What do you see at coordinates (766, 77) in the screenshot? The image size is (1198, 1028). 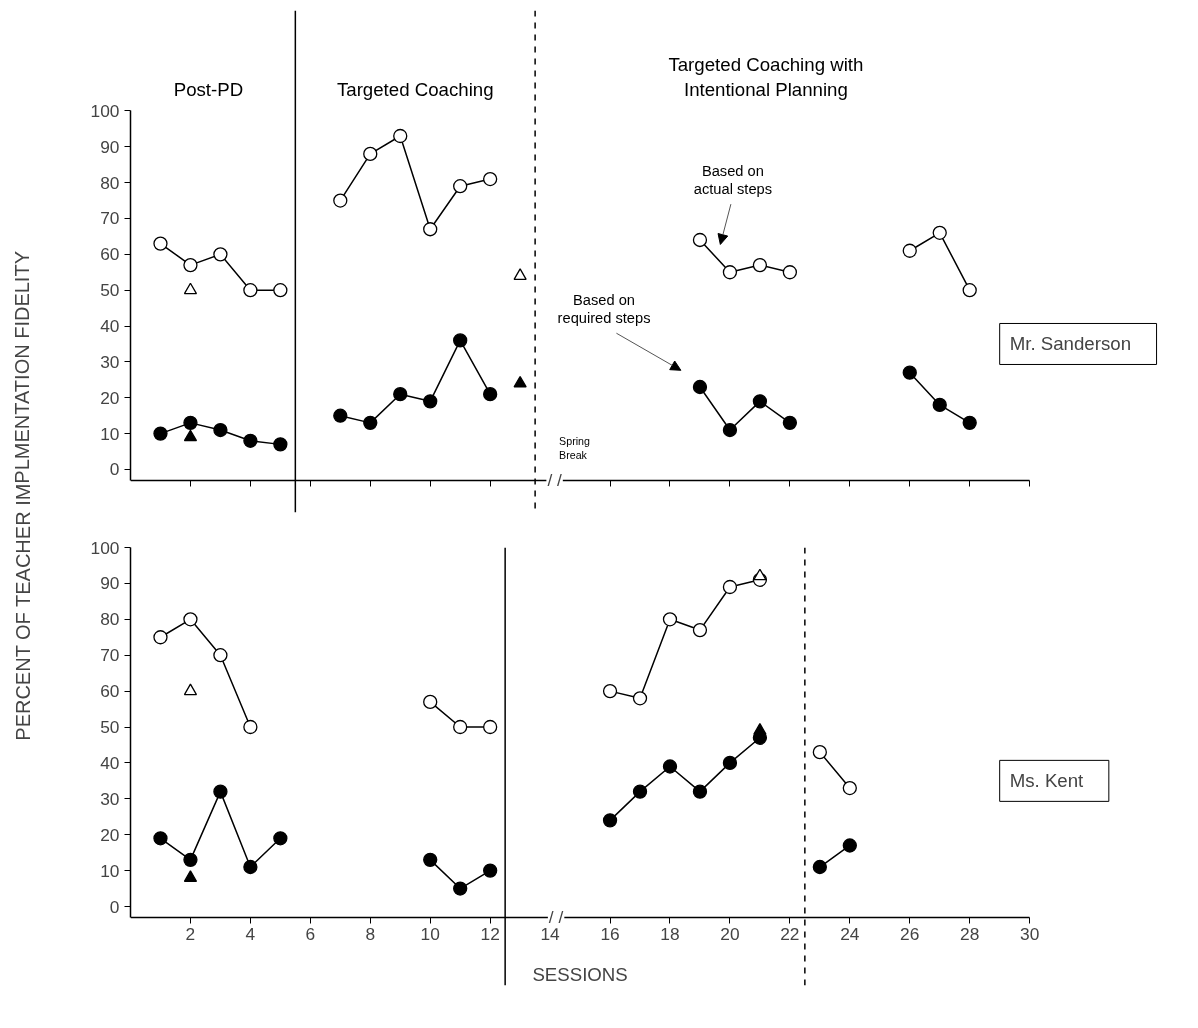 I see `text: Targeted Coaching with Intentional Planning` at bounding box center [766, 77].